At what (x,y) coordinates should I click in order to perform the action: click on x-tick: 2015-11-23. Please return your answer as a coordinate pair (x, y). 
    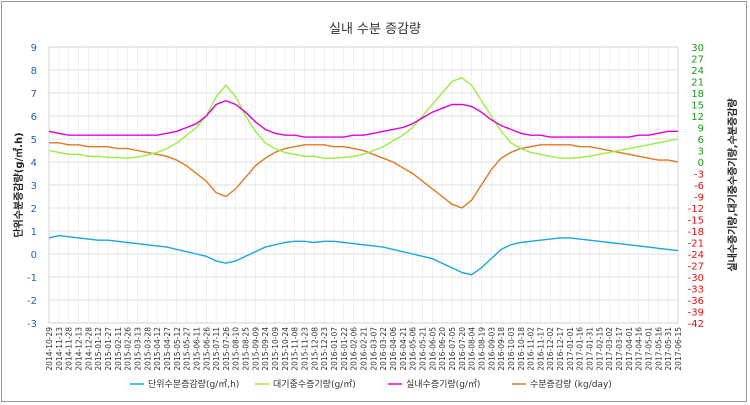
    Looking at the image, I should click on (305, 349).